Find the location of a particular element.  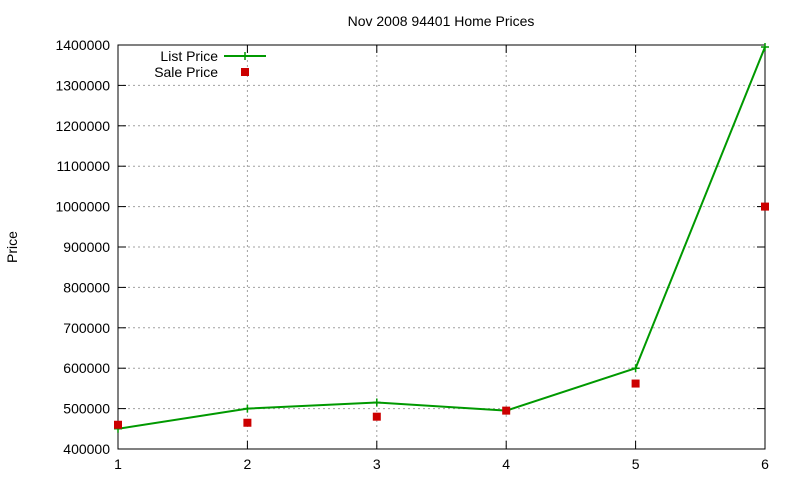

y-tick-label: 400000 is located at coordinates (86, 449).